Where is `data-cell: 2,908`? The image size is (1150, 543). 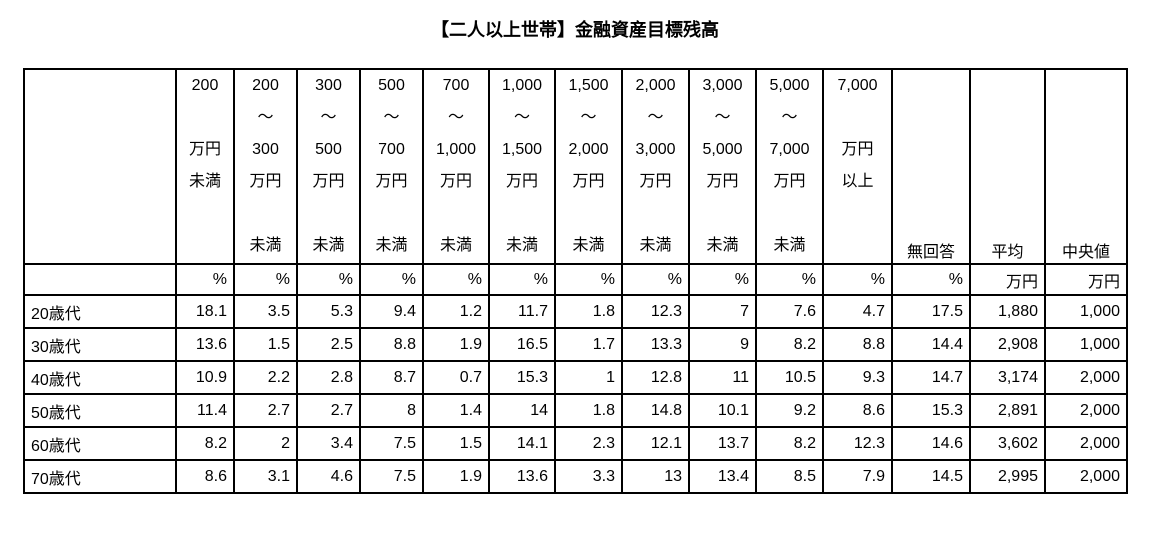 data-cell: 2,908 is located at coordinates (1007, 344).